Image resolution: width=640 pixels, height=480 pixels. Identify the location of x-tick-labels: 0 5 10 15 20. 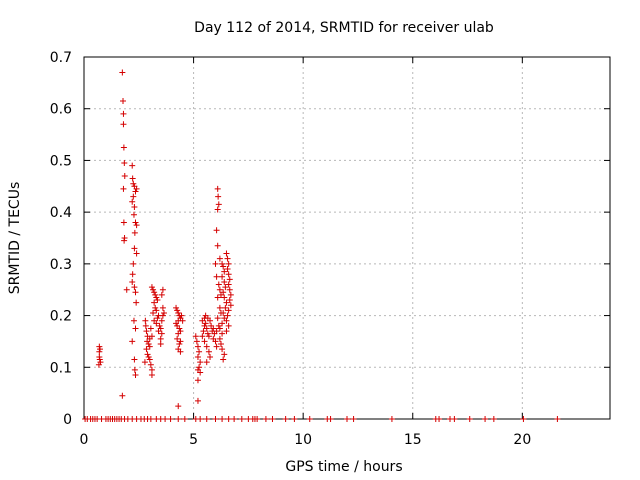
(306, 440).